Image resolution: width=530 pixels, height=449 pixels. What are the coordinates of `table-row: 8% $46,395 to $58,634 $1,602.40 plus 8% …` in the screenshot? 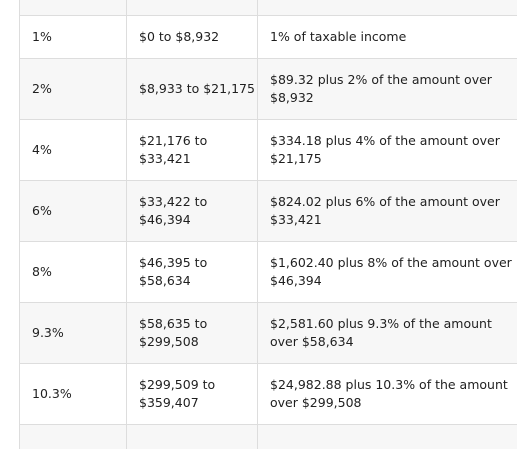 It's located at (269, 272).